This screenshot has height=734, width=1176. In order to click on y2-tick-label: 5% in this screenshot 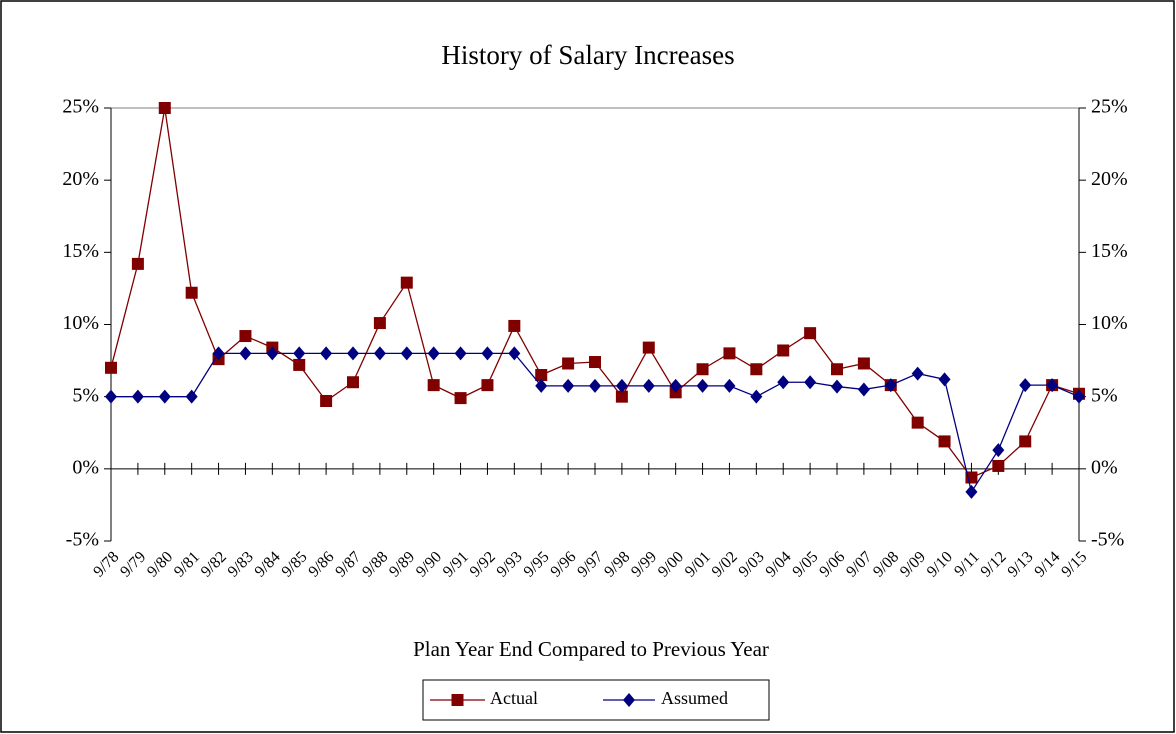, I will do `click(1104, 395)`.